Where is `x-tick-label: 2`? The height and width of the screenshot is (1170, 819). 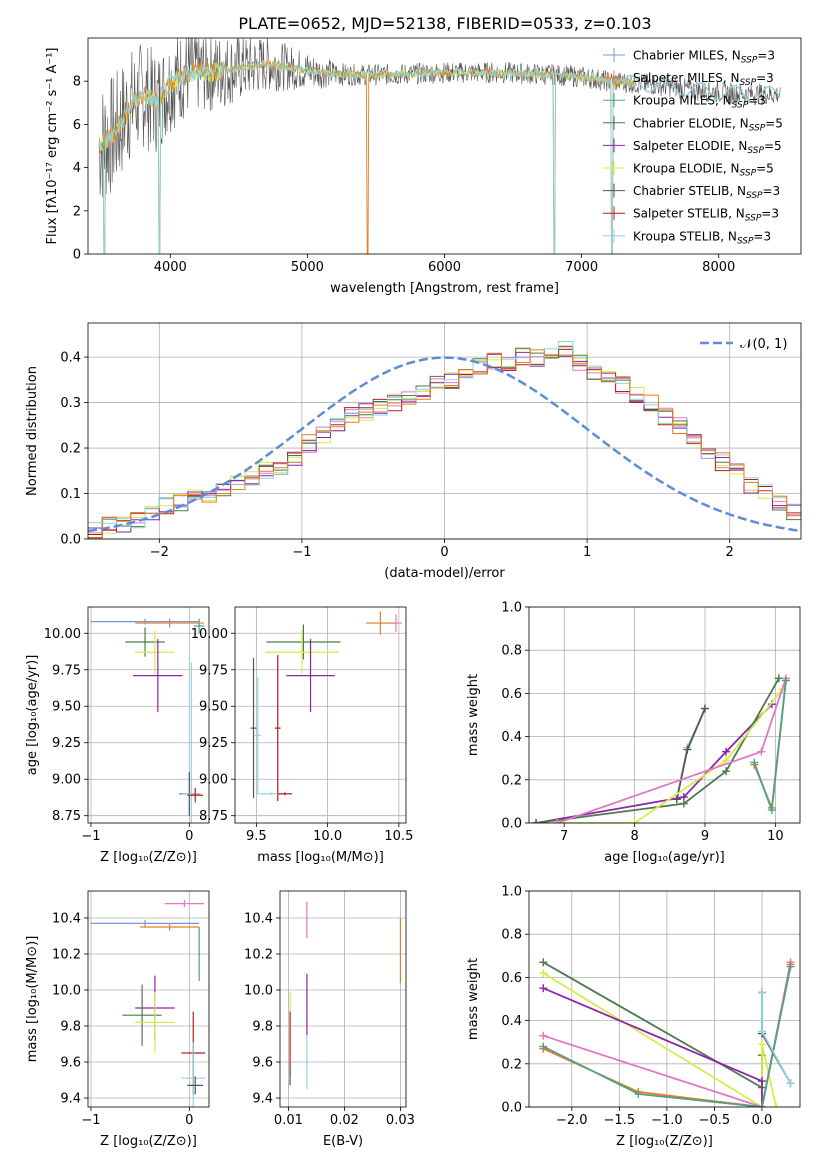 x-tick-label: 2 is located at coordinates (730, 552).